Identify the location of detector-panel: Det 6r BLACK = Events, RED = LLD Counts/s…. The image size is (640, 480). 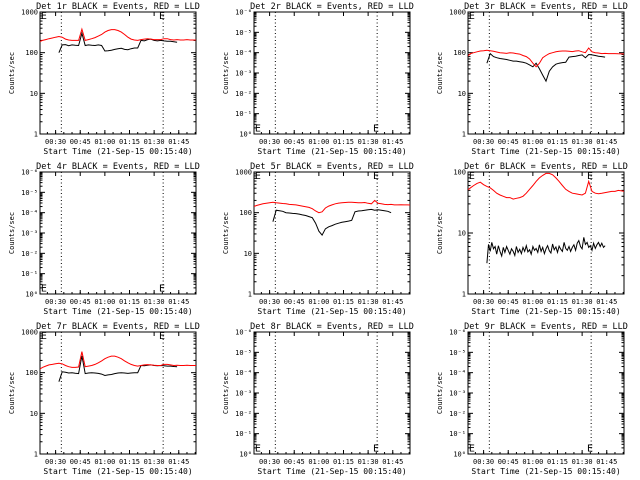
(532, 239).